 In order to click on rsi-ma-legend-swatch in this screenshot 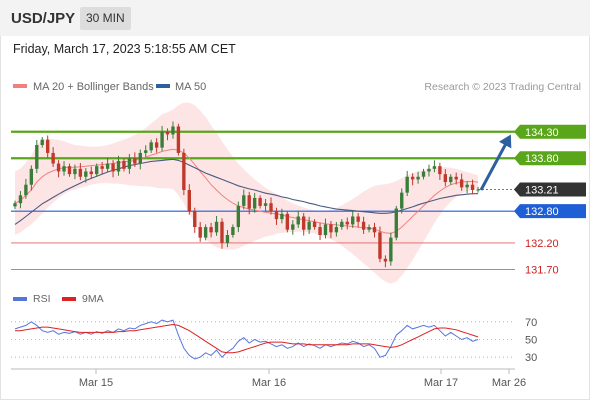, I will do `click(69, 299)`.